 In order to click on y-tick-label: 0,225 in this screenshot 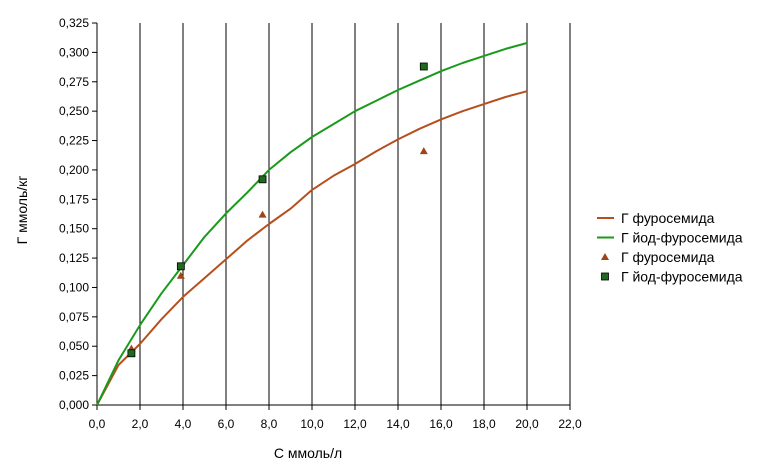, I will do `click(74, 141)`.